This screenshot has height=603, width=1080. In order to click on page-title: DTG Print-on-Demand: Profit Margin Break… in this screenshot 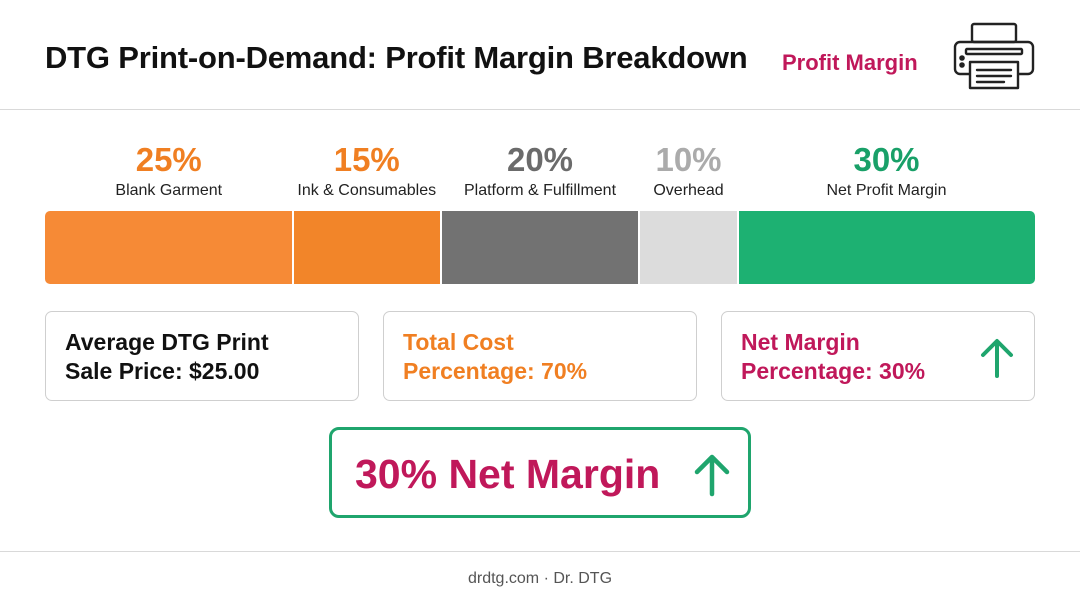, I will do `click(396, 57)`.